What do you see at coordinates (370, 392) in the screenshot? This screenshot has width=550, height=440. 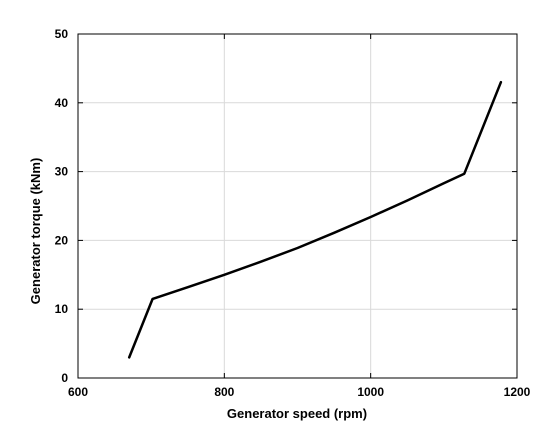 I see `x-tick-label: 1000` at bounding box center [370, 392].